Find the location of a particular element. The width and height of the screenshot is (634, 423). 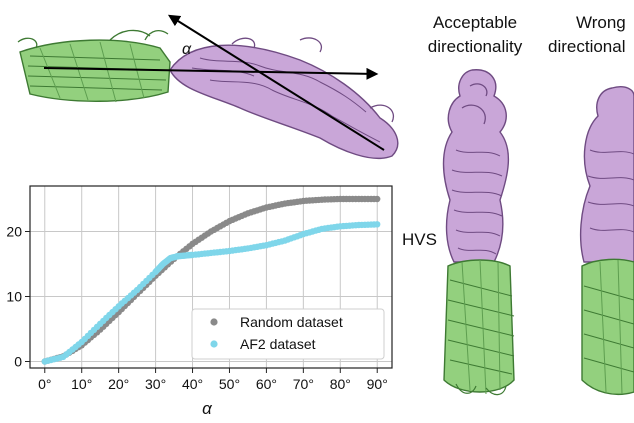

beta-barrel-domain-top is located at coordinates (94, 66).